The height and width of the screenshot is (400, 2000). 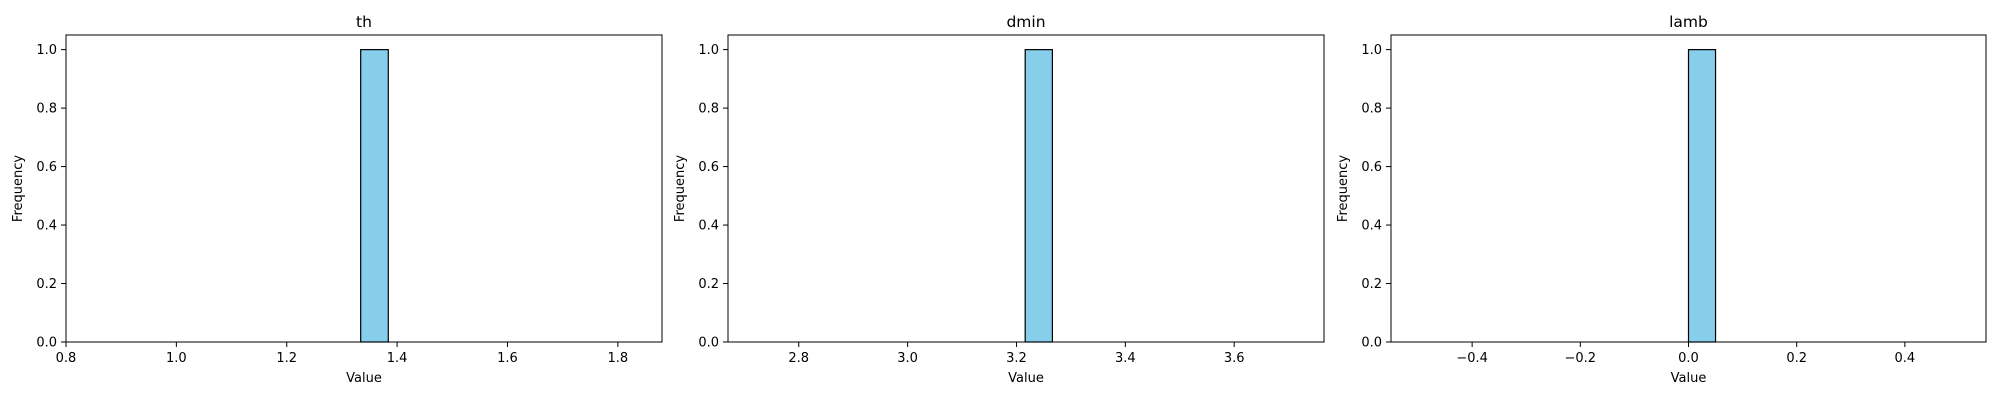 What do you see at coordinates (1472, 358) in the screenshot?
I see `x-tick-label: −0.4` at bounding box center [1472, 358].